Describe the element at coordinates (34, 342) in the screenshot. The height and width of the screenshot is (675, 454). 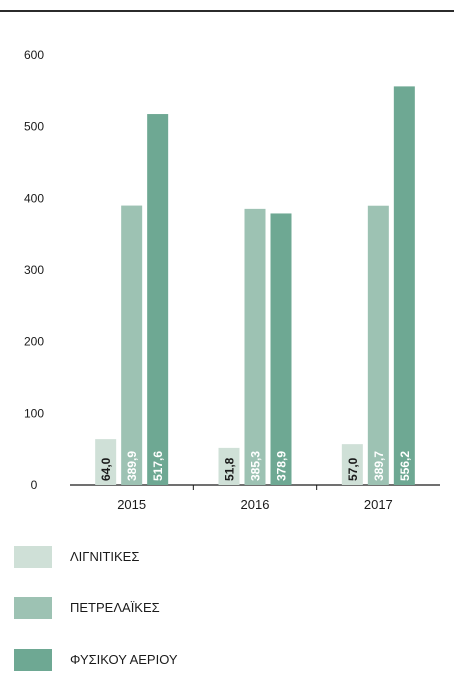
I see `y-tick-label: 200` at that location.